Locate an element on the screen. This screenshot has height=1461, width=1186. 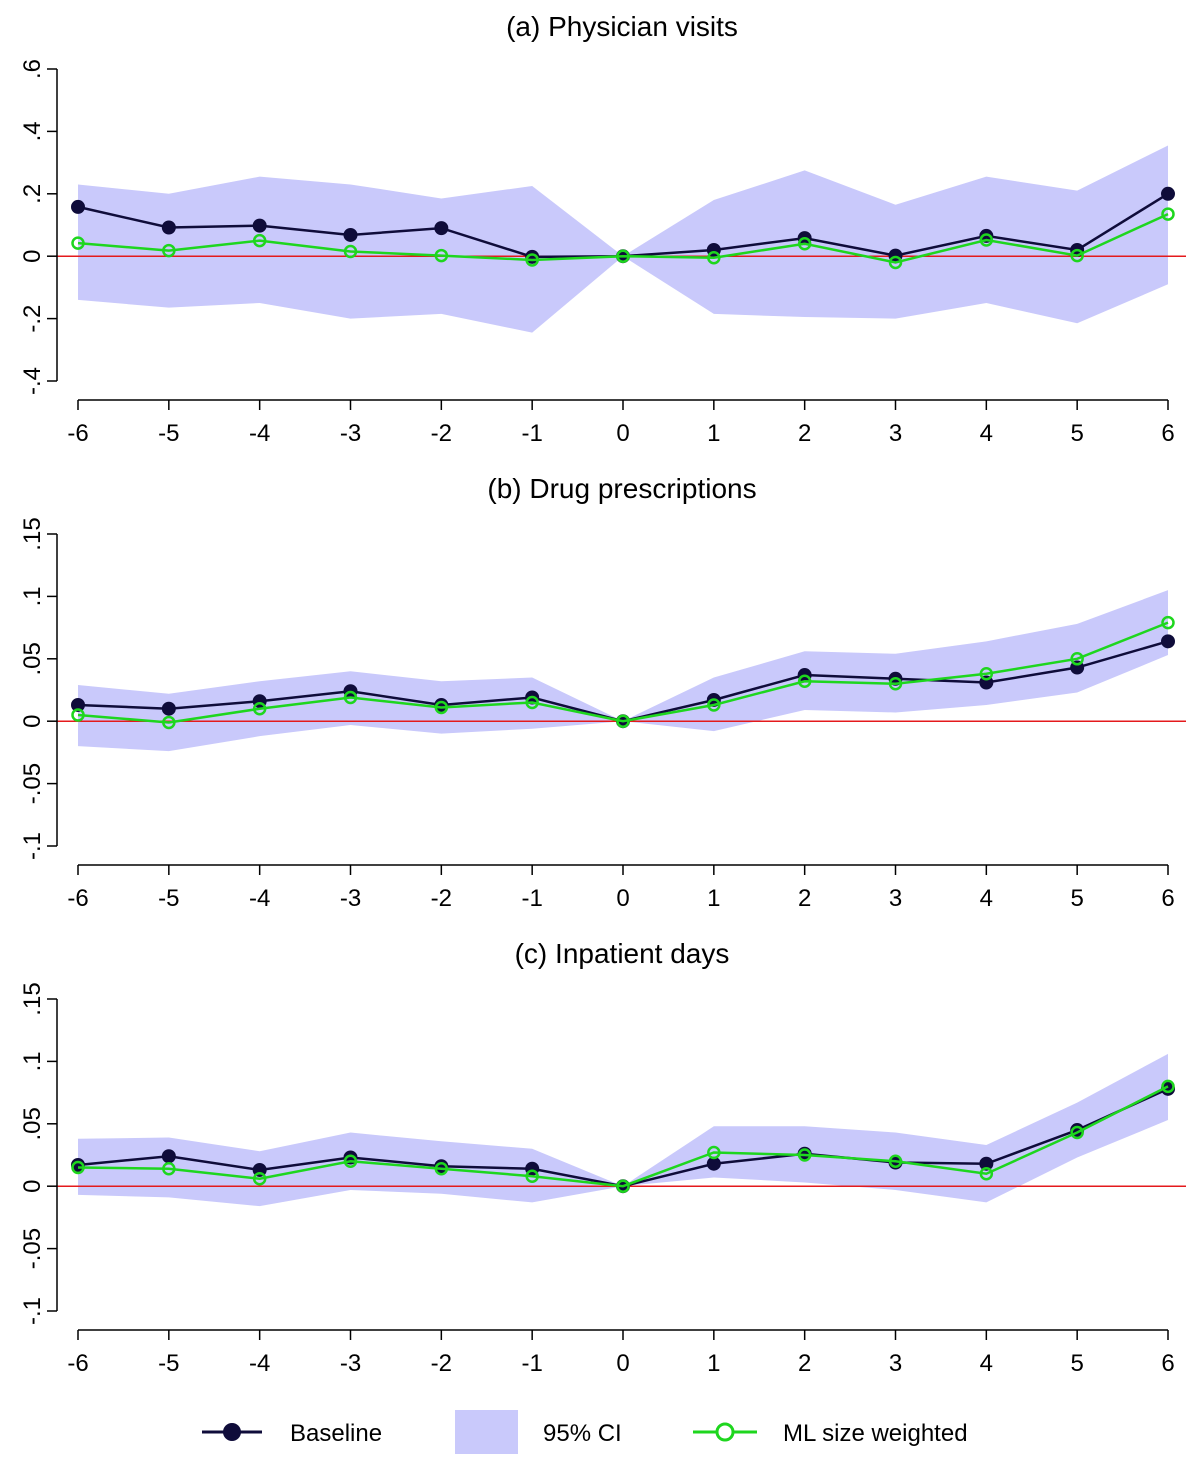
legend-baseline-label: Baseline is located at coordinates (336, 1433).